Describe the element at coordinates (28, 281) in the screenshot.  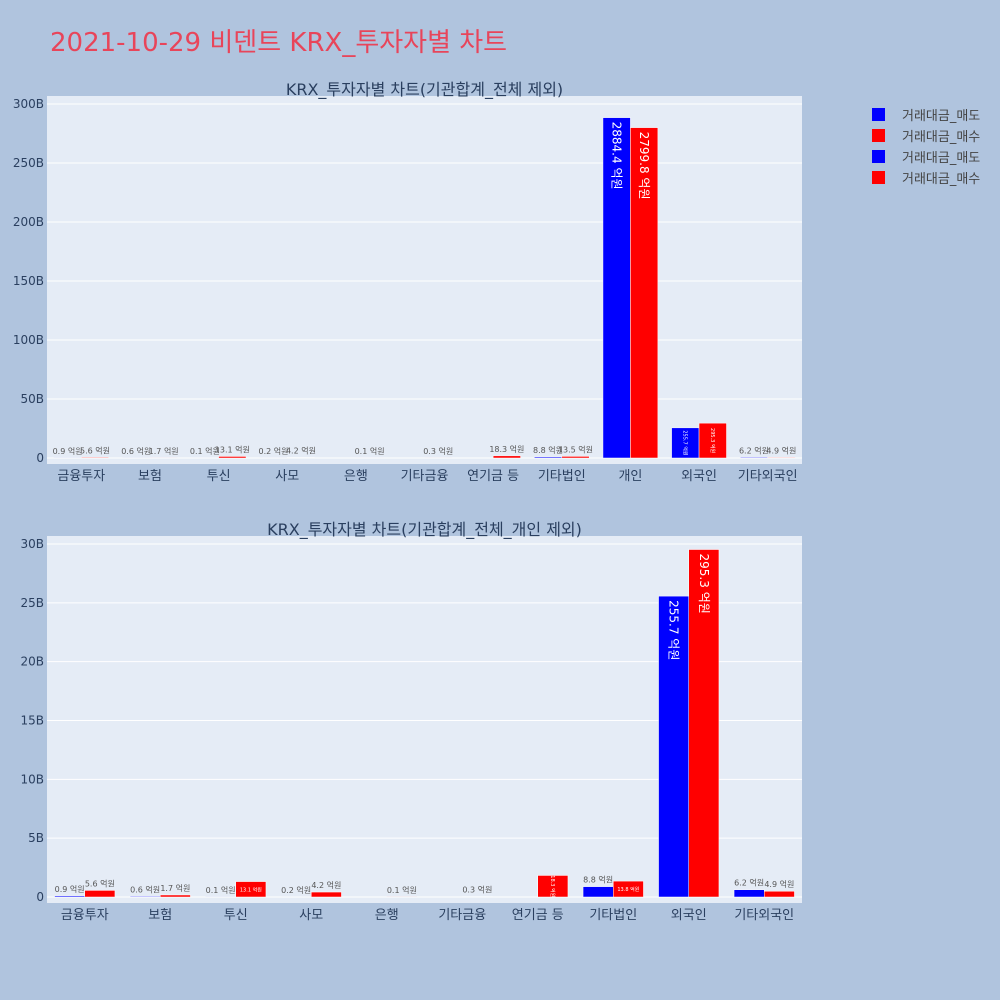
I see `y-tick-label: 150B` at that location.